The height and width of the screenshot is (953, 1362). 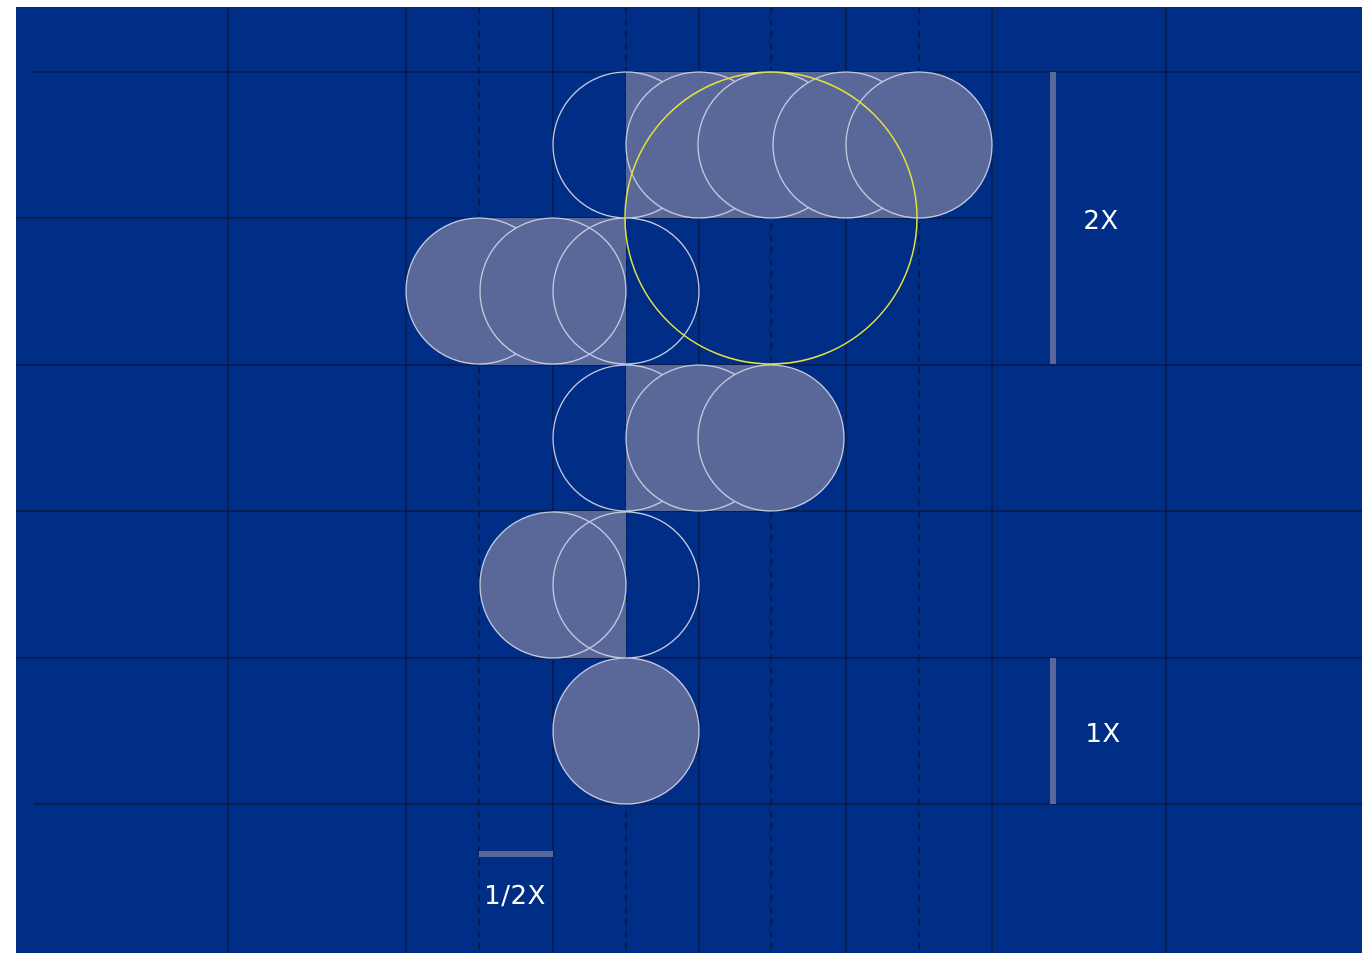 I want to click on scale-label-1x: 1X, so click(x=1102, y=734).